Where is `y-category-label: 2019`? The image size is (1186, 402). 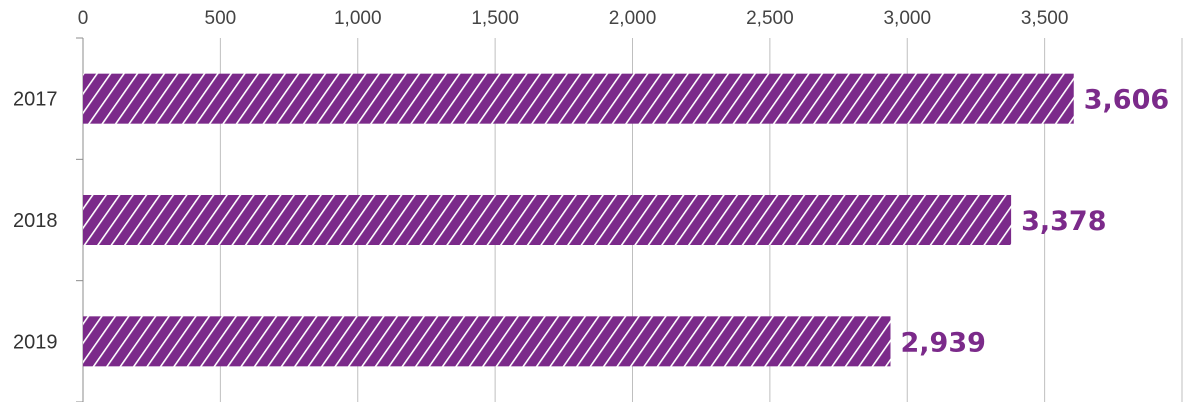
y-category-label: 2019 is located at coordinates (35, 342).